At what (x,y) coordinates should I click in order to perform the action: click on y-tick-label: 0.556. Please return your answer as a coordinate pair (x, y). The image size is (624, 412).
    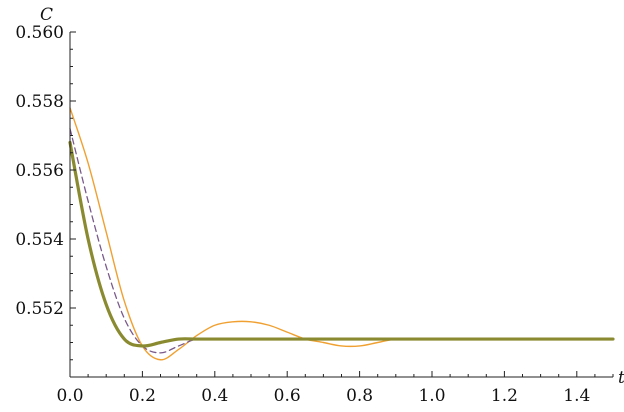
    Looking at the image, I should click on (39, 171).